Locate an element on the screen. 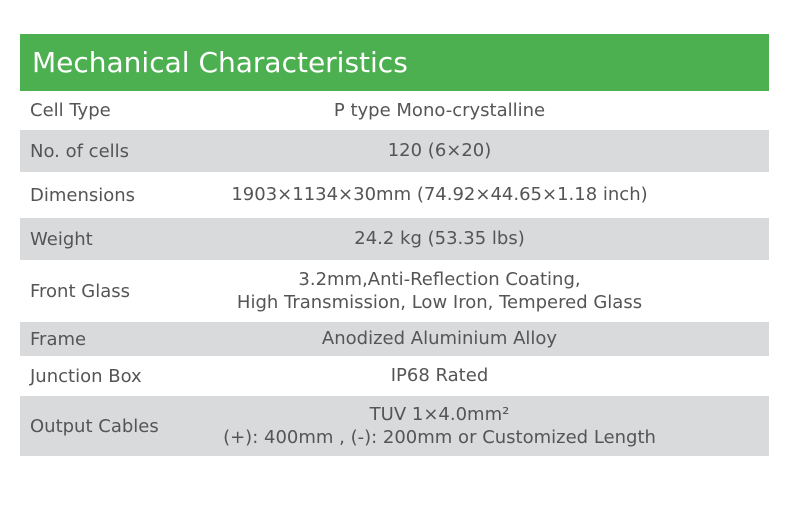 The width and height of the screenshot is (799, 507). spec-row-cell-type: Cell Type P type Mono-crystalline is located at coordinates (394, 110).